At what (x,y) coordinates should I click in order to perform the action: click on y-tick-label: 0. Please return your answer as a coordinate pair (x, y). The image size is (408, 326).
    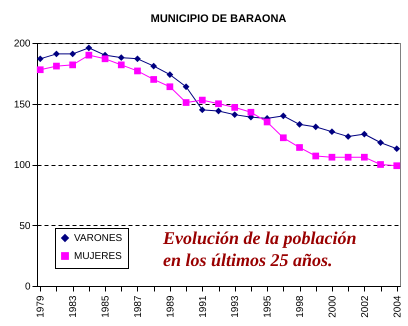
    Looking at the image, I should click on (27, 287).